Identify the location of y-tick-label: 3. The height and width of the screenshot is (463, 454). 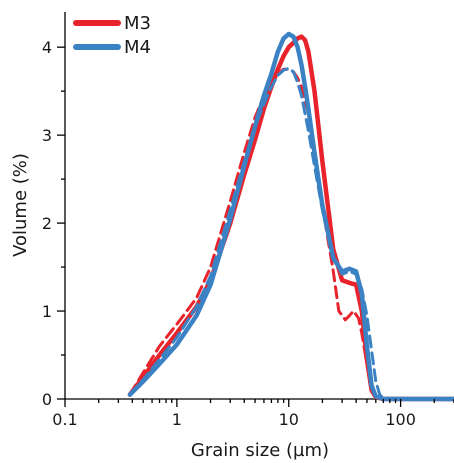
(47, 135).